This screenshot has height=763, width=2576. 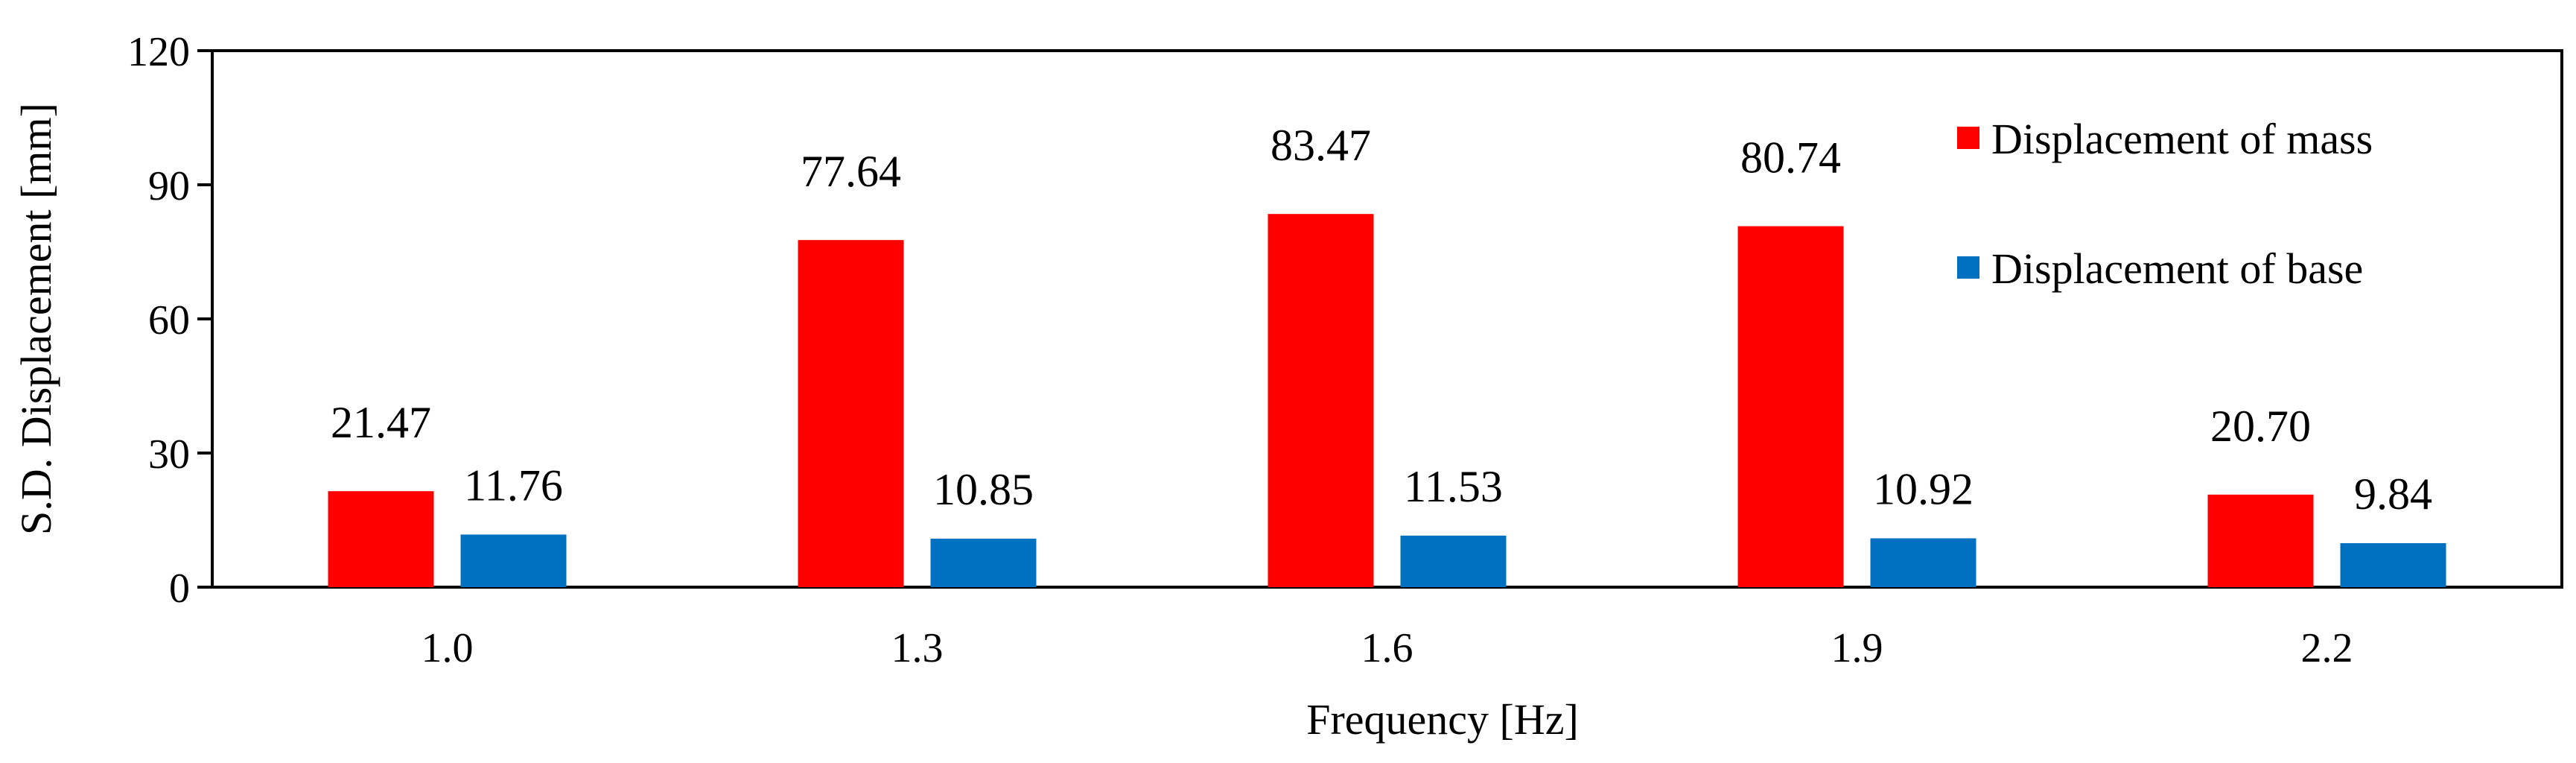 What do you see at coordinates (2177, 268) in the screenshot?
I see `legend-label-base: Displacement of base` at bounding box center [2177, 268].